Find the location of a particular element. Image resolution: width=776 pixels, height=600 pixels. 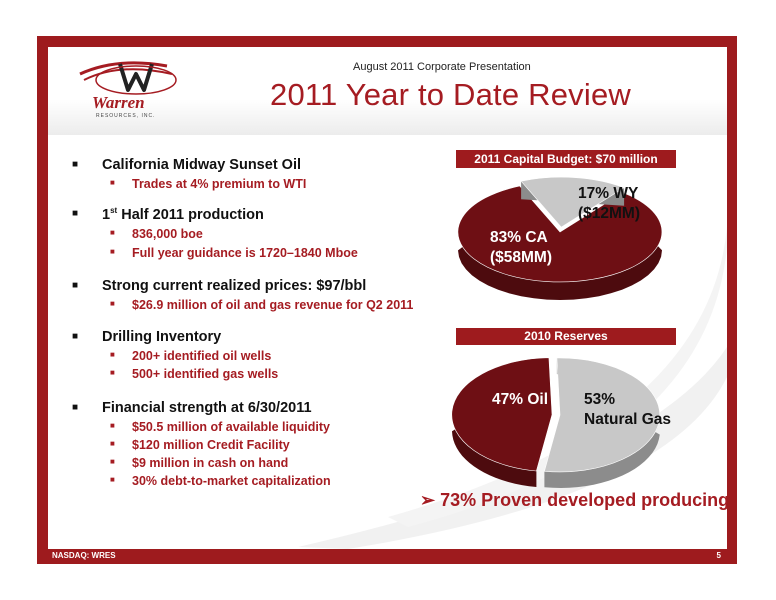

wy-slice is located at coordinates (572, 202).